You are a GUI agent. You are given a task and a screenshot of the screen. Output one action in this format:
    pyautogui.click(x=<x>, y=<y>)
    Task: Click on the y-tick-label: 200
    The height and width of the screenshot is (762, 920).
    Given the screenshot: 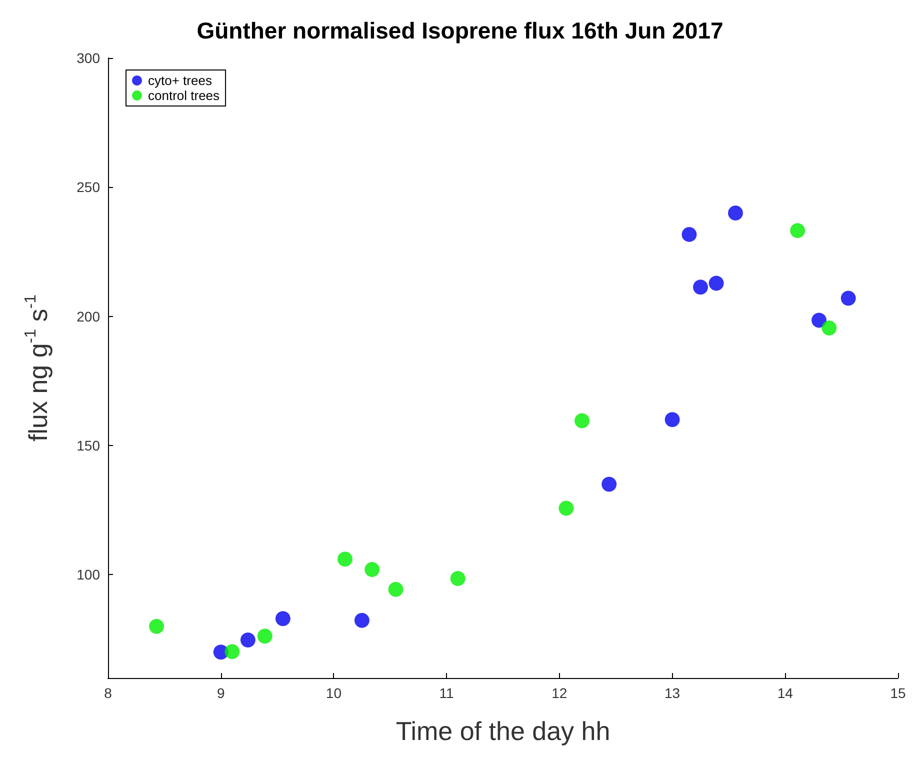 What is the action you would take?
    pyautogui.click(x=88, y=316)
    